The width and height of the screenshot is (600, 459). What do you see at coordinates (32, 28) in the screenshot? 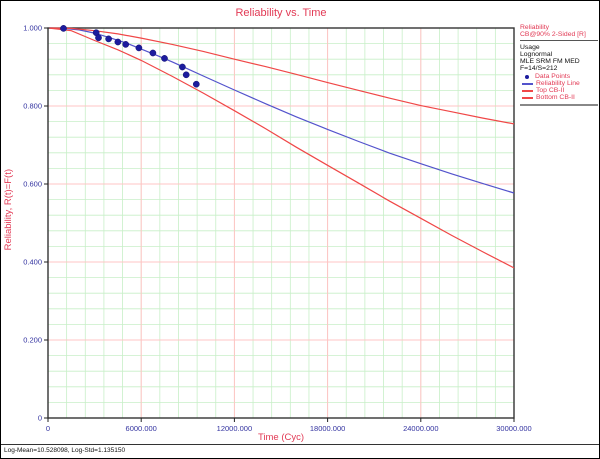
I see `y-tick-label: 1.000` at bounding box center [32, 28].